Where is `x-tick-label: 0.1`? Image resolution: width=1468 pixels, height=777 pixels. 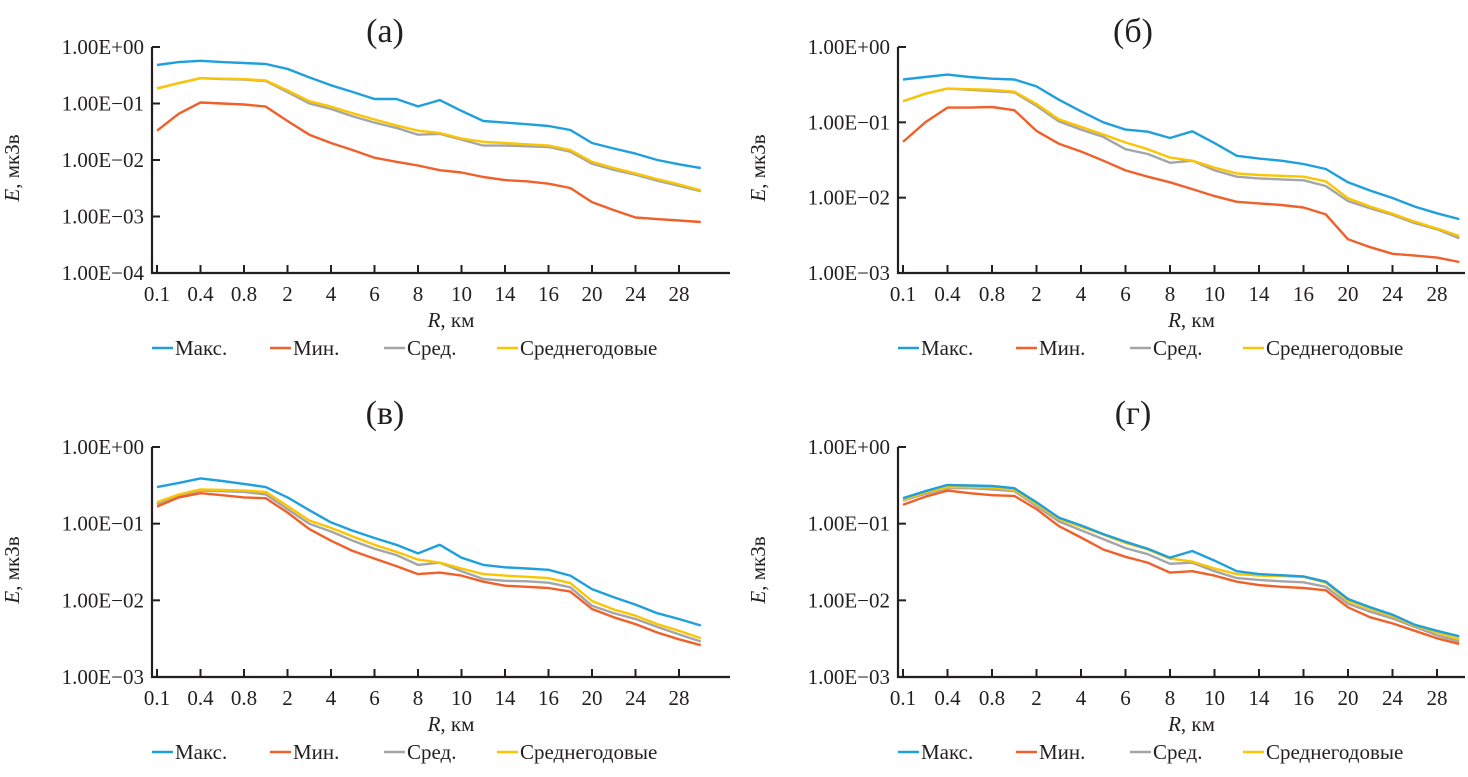
x-tick-label: 0.1 is located at coordinates (903, 294).